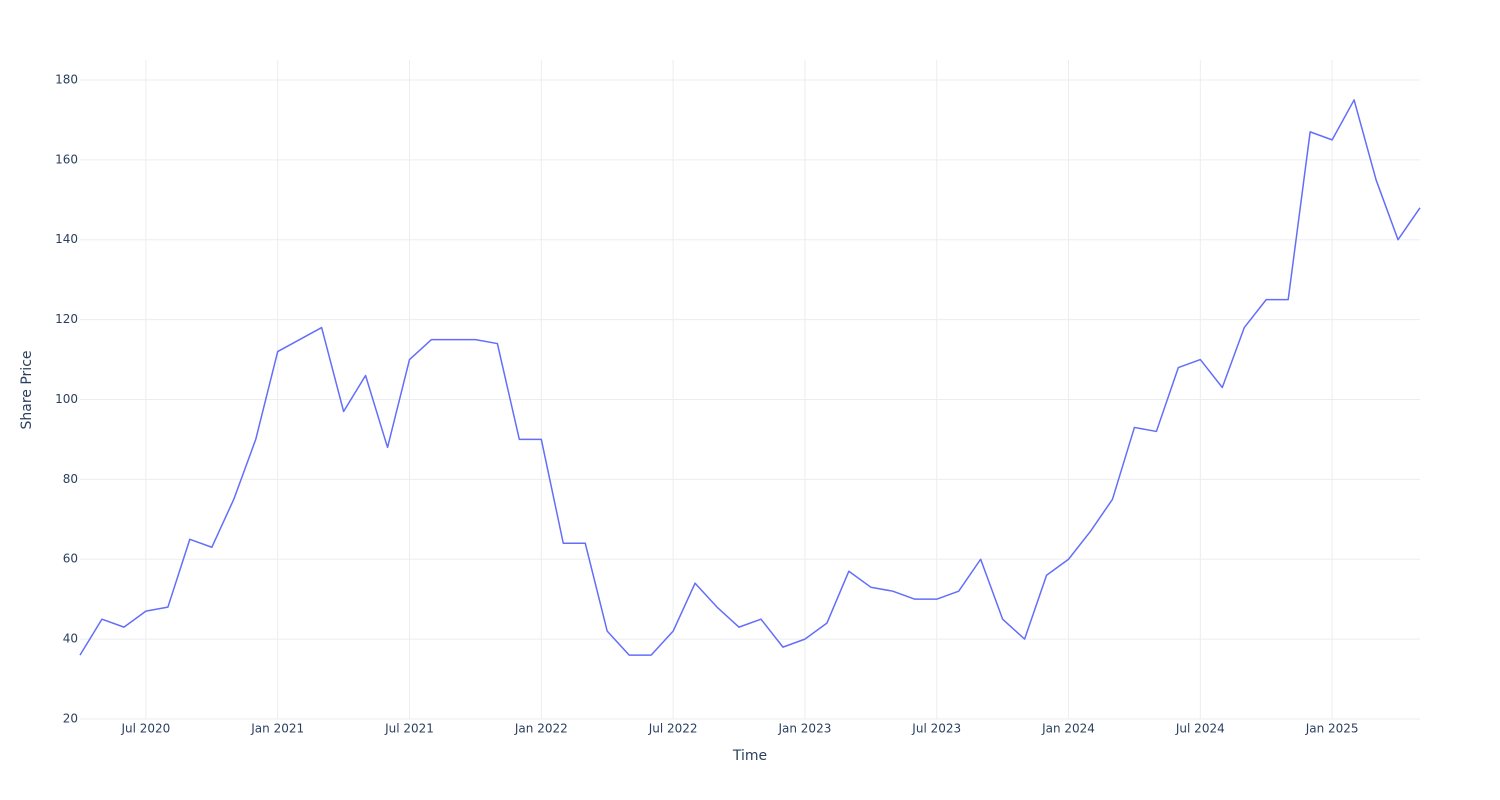  I want to click on y-tick-label: 80, so click(70, 479).